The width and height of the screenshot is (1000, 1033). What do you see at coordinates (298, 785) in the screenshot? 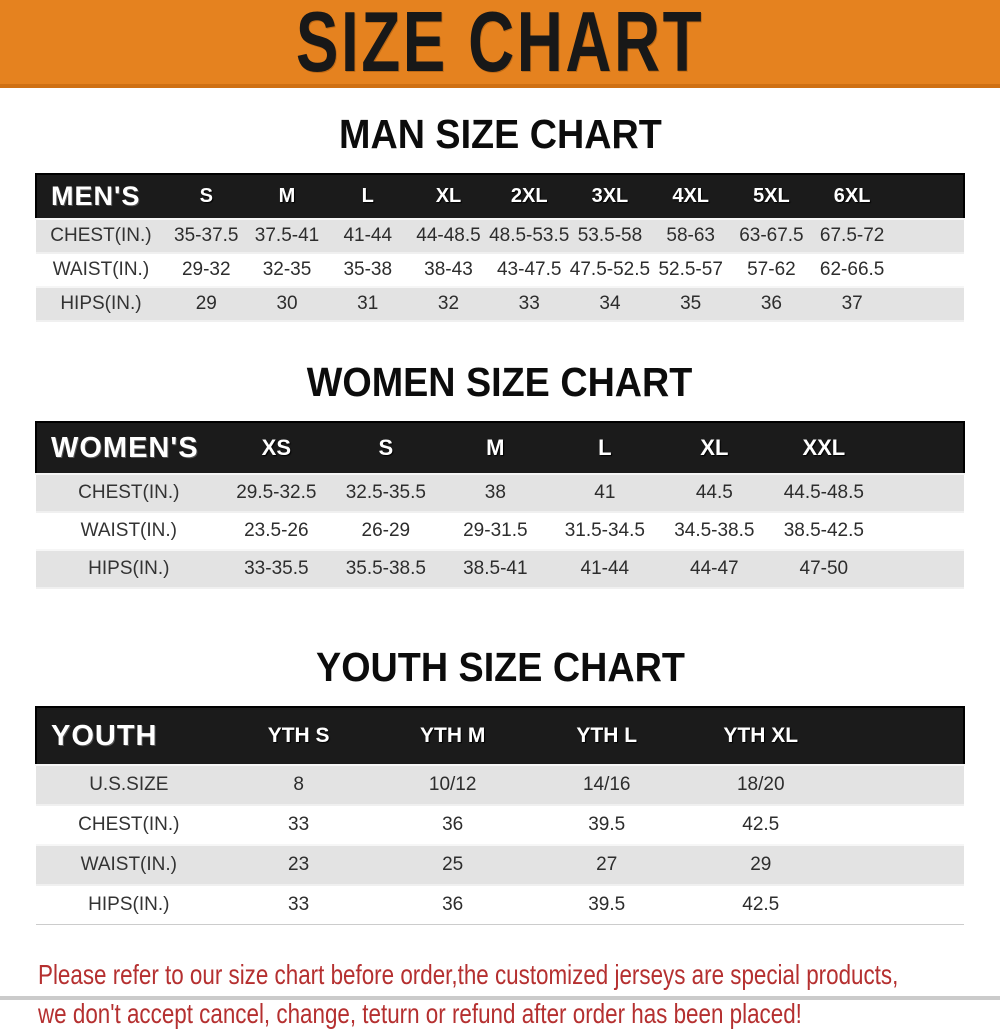
I see `youth-value-cell: 8` at bounding box center [298, 785].